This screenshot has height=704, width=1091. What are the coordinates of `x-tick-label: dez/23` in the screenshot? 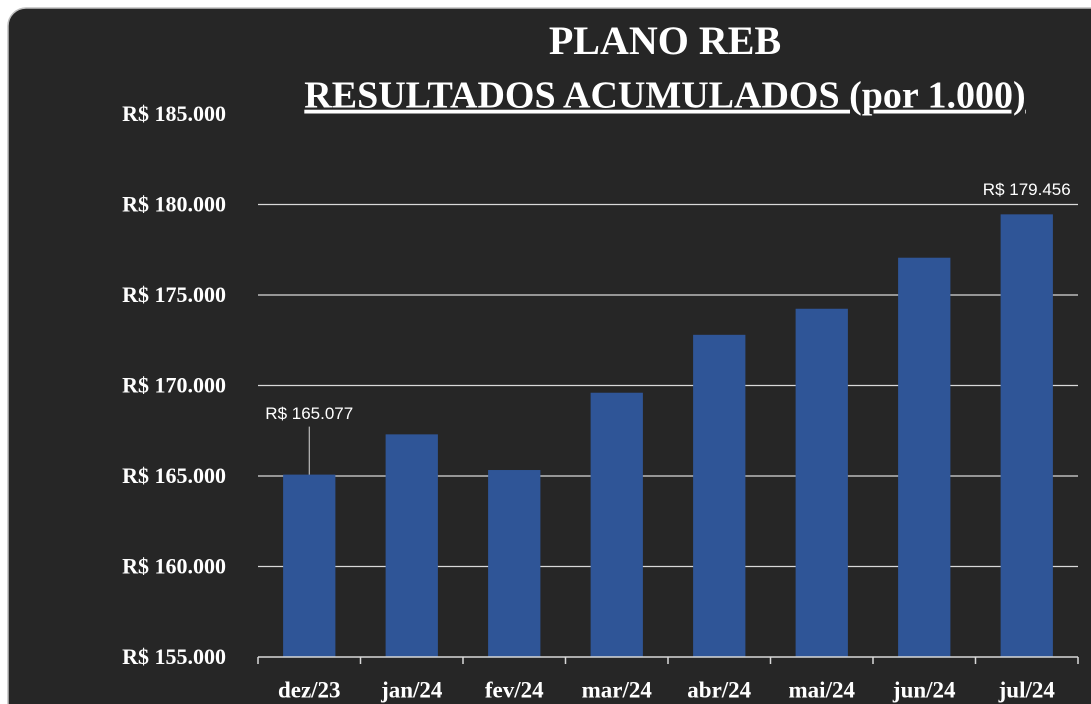 It's located at (309, 689).